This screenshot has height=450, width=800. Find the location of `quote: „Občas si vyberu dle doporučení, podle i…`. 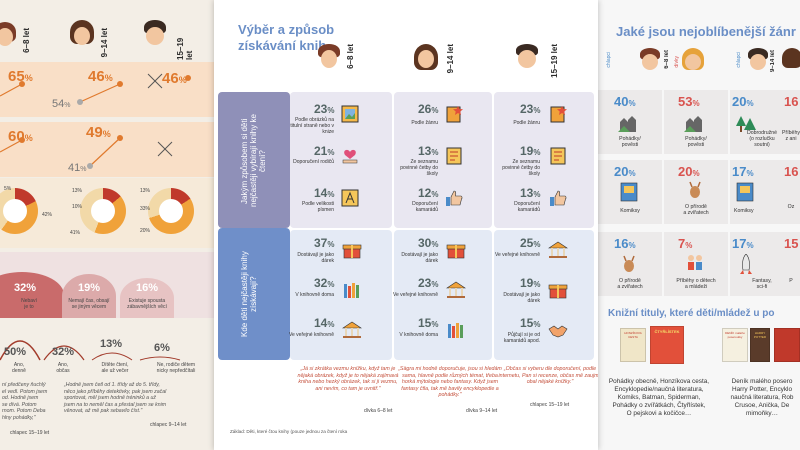

quote: „Občas si vyberu dle doporučení, podle i… is located at coordinates (548, 376).